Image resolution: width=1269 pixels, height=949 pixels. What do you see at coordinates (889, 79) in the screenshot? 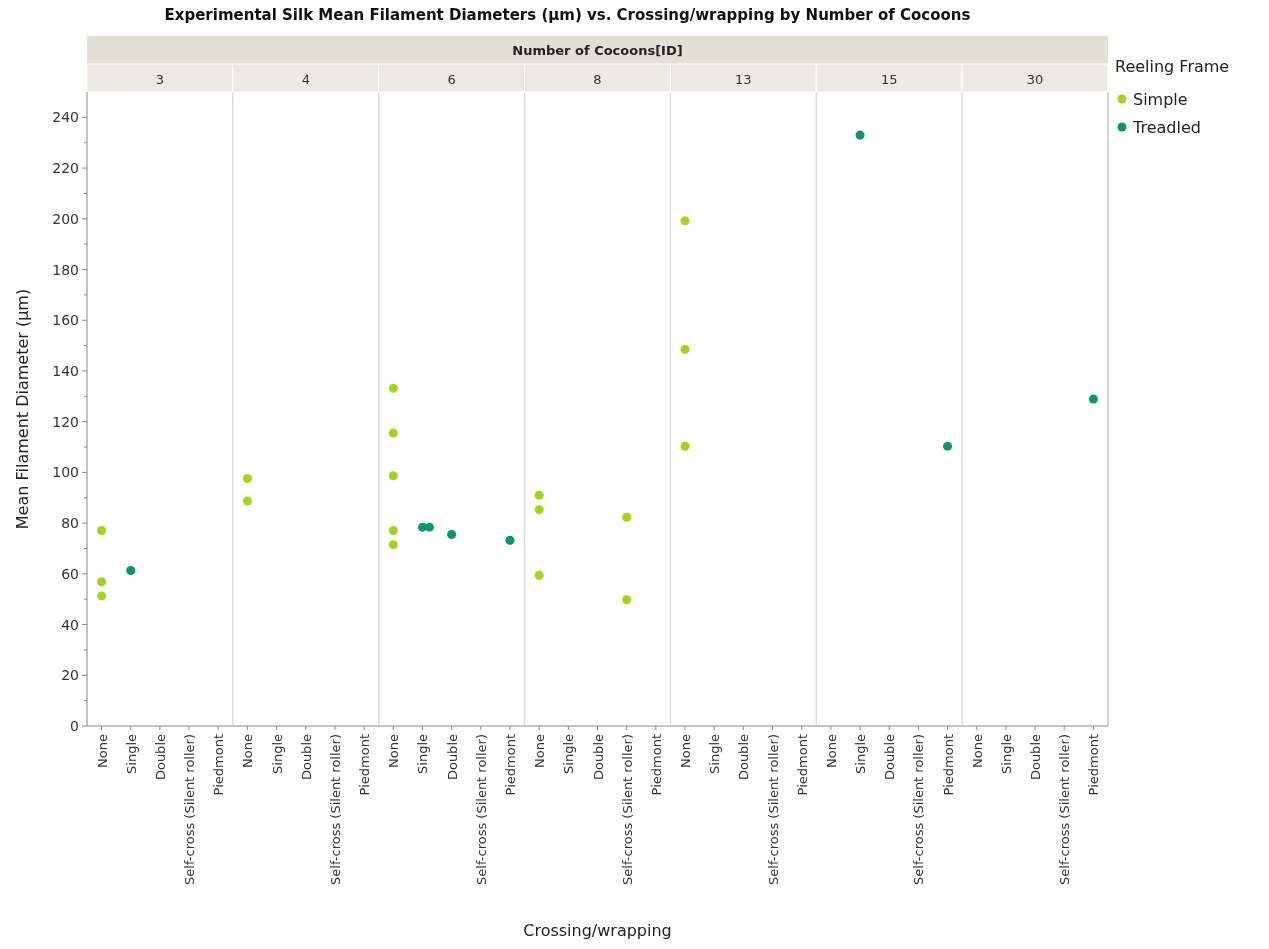
I see `chart-subtitle: 15` at bounding box center [889, 79].